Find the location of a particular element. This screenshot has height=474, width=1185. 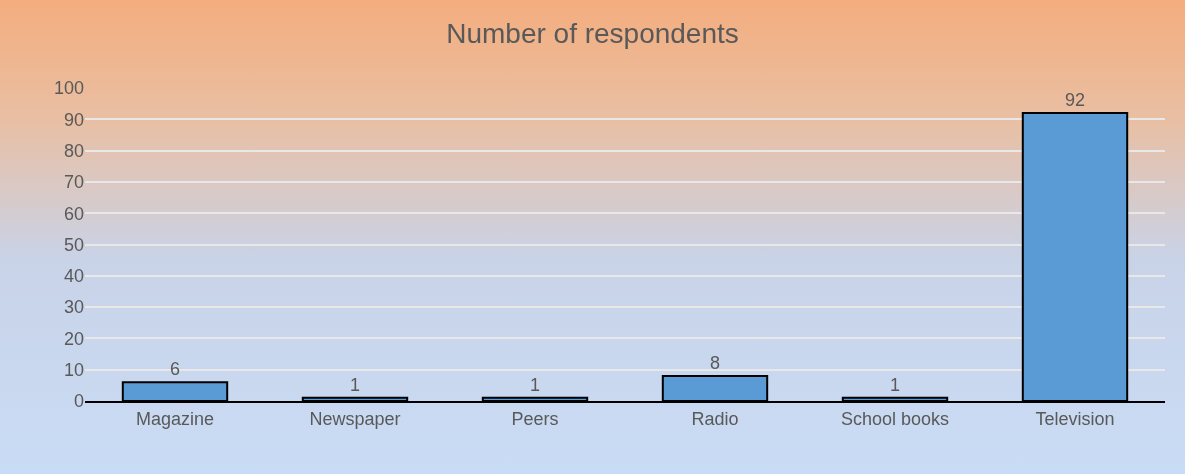

x-tick-label: Television is located at coordinates (1075, 418).